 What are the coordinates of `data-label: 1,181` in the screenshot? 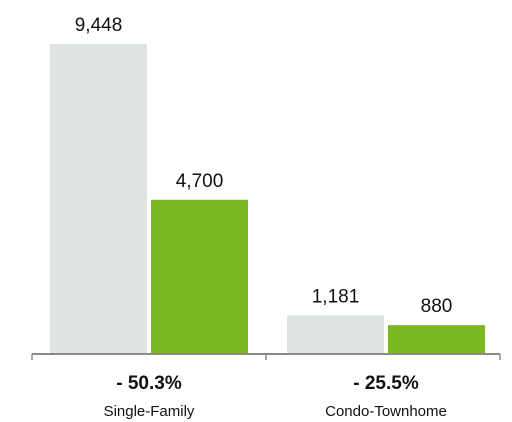 It's located at (336, 296).